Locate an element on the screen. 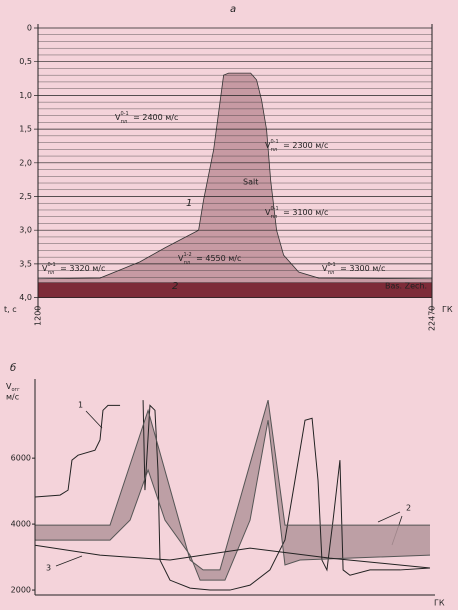 The height and width of the screenshot is (610, 458). value-text: = 2400 м/с is located at coordinates (155, 117).